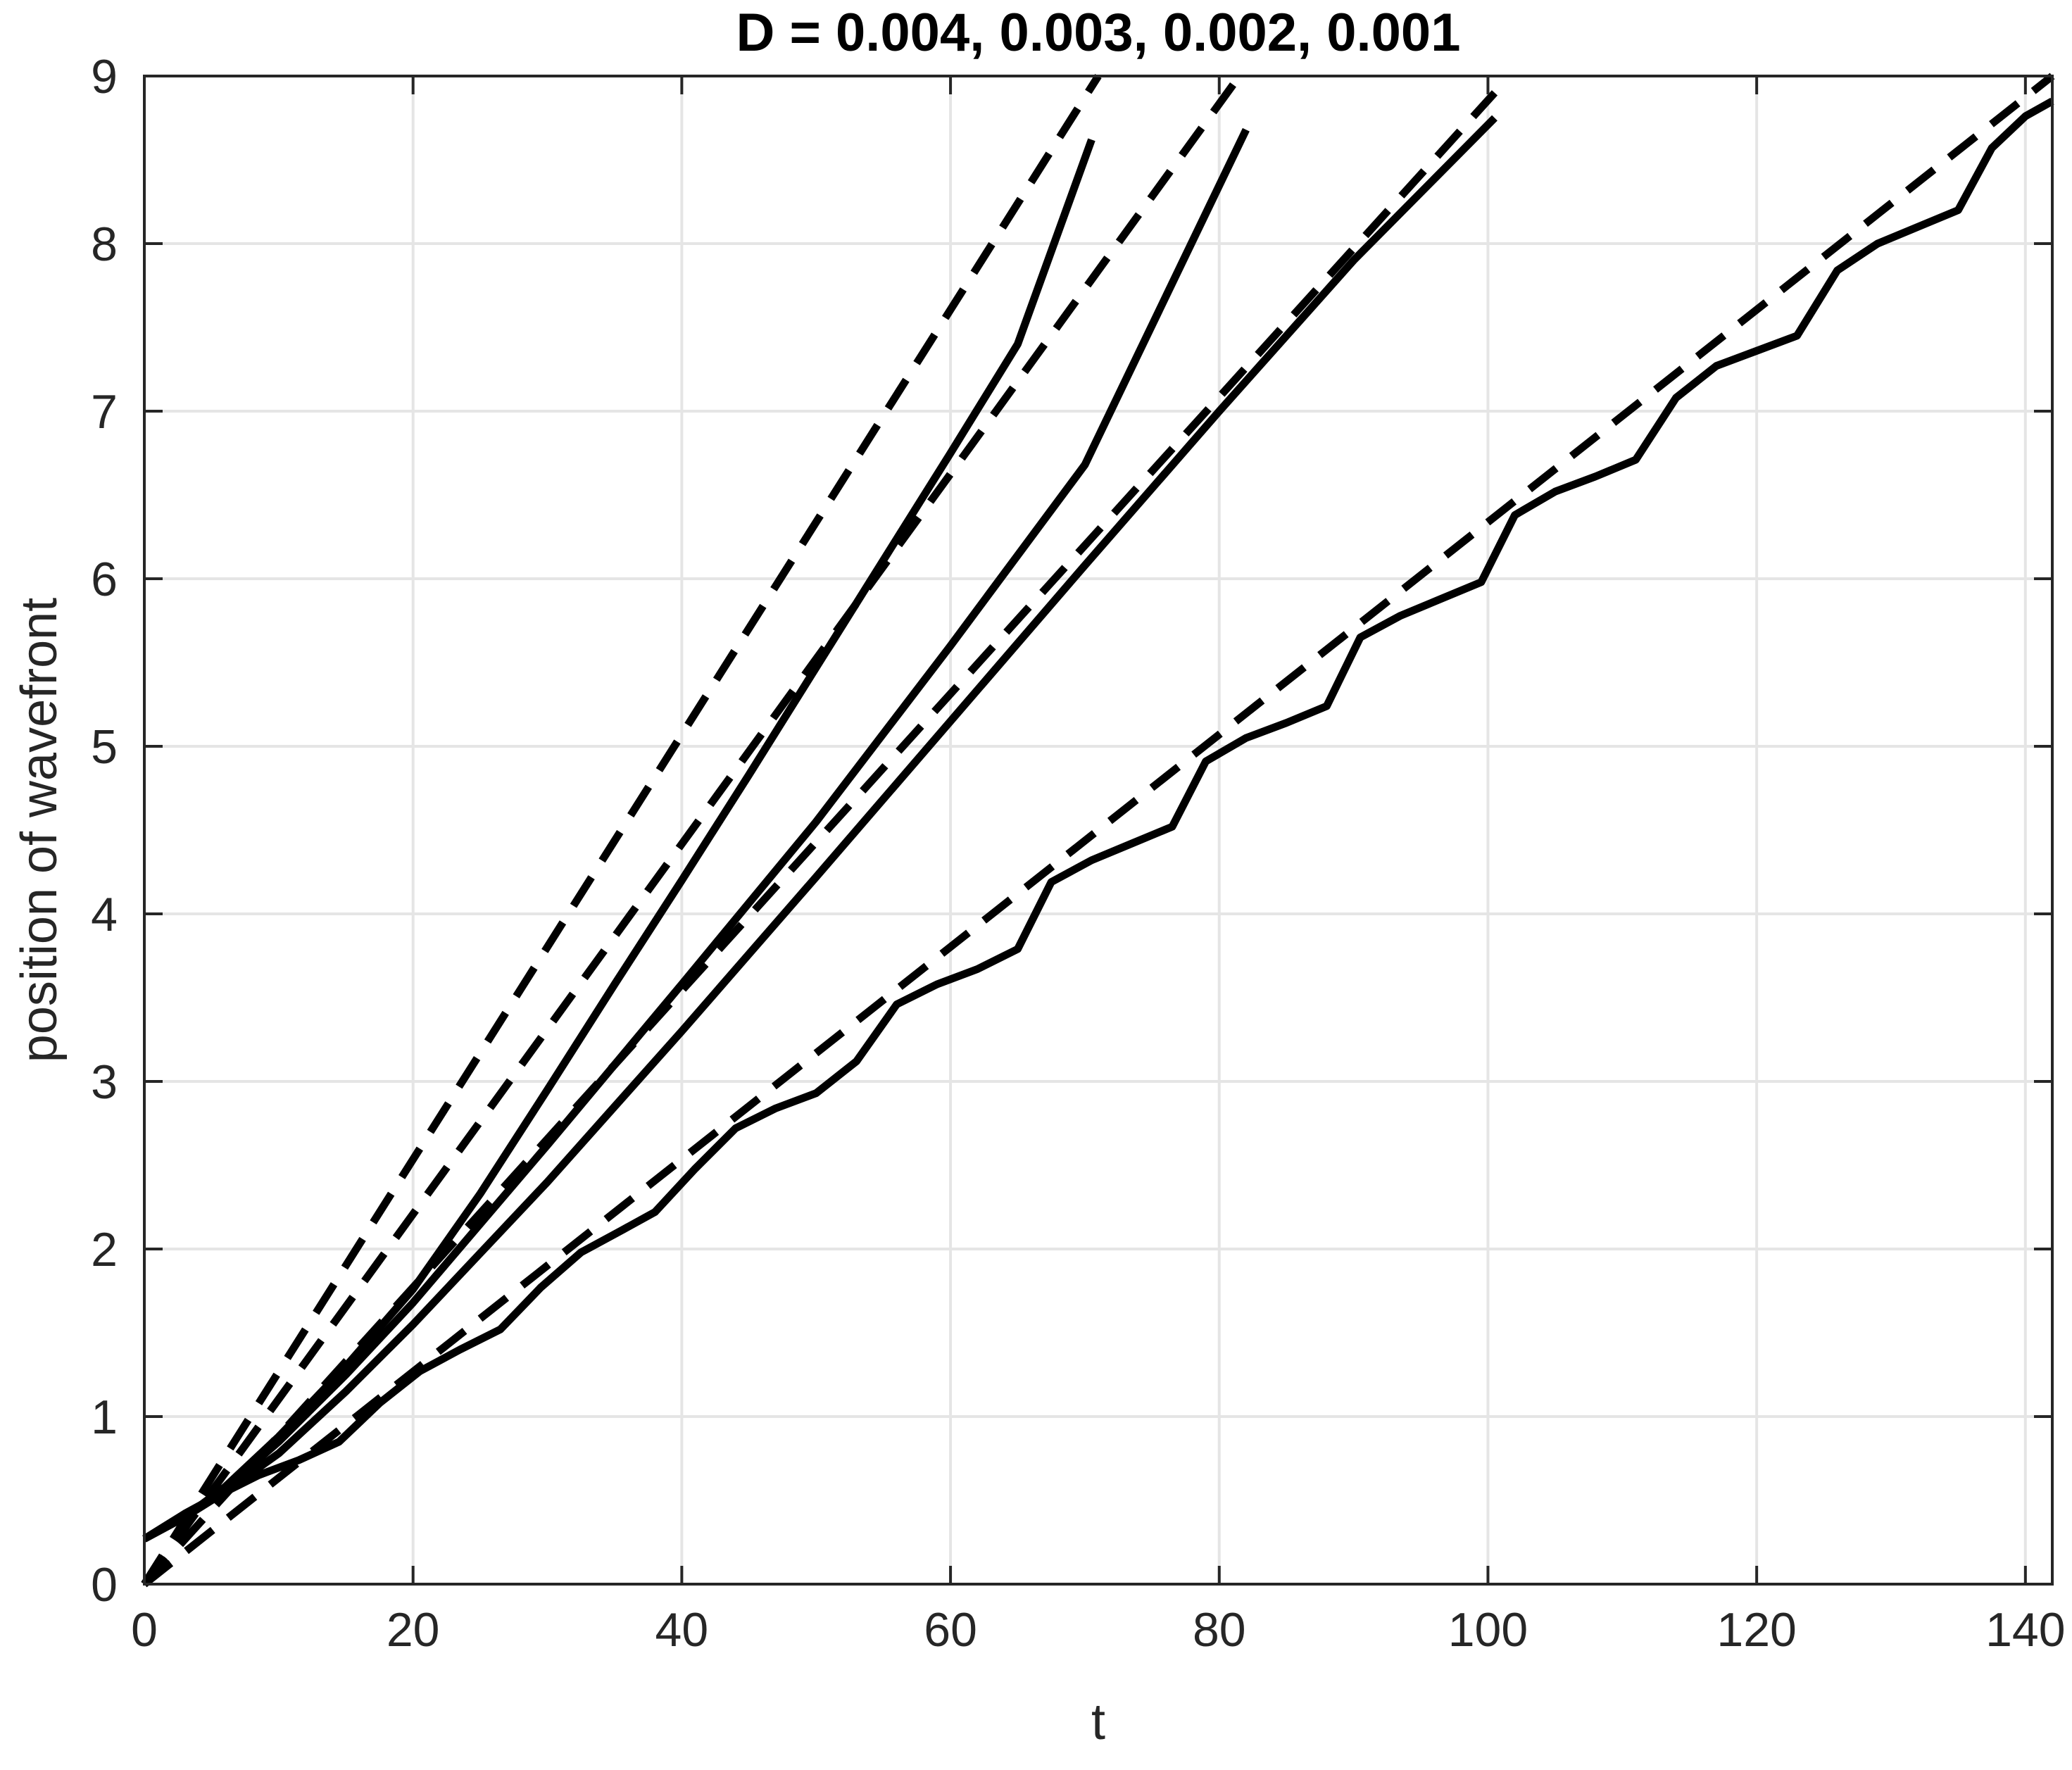  Describe the element at coordinates (1756, 1630) in the screenshot. I see `x-tick-label: 120` at that location.